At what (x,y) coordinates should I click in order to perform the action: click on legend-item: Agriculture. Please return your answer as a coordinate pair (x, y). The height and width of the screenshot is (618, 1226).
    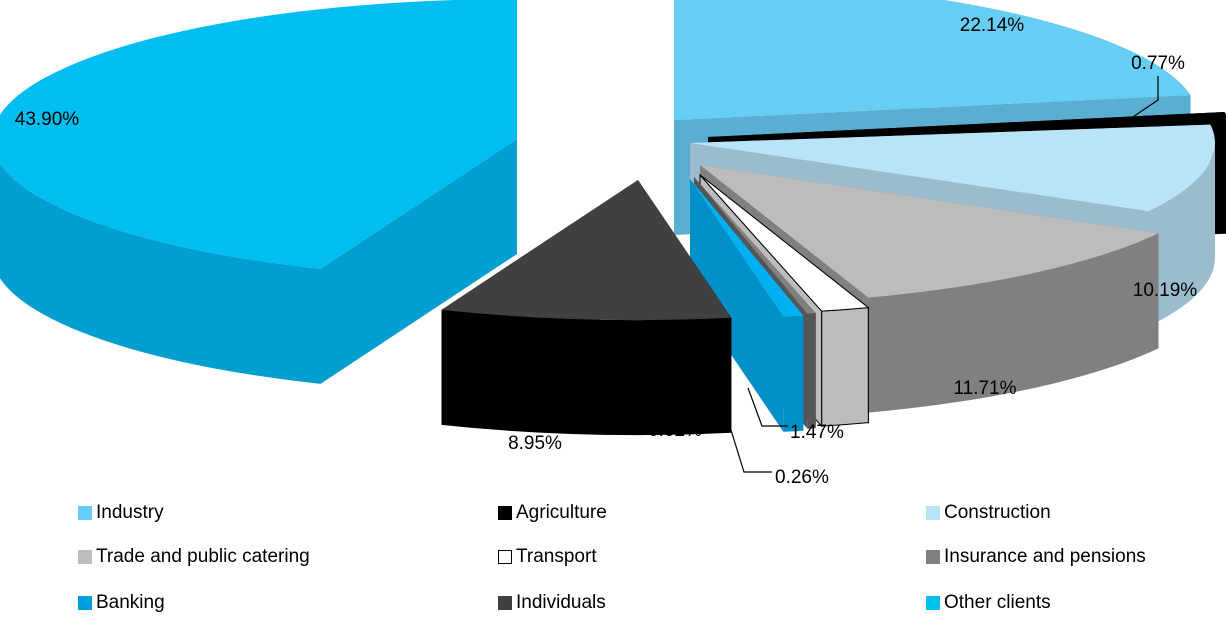
    Looking at the image, I should click on (552, 513).